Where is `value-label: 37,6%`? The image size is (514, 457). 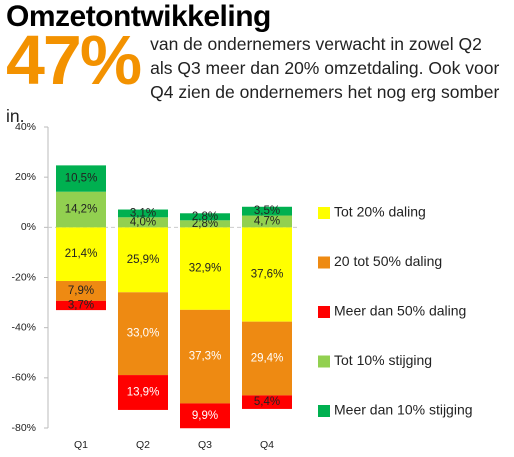
value-label: 37,6% is located at coordinates (267, 275).